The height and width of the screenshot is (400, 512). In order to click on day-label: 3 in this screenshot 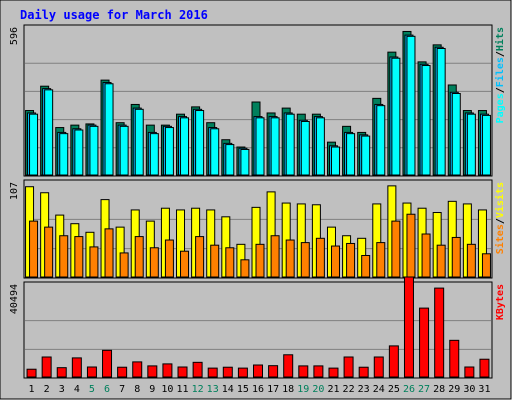, I will do `click(62, 389)`.